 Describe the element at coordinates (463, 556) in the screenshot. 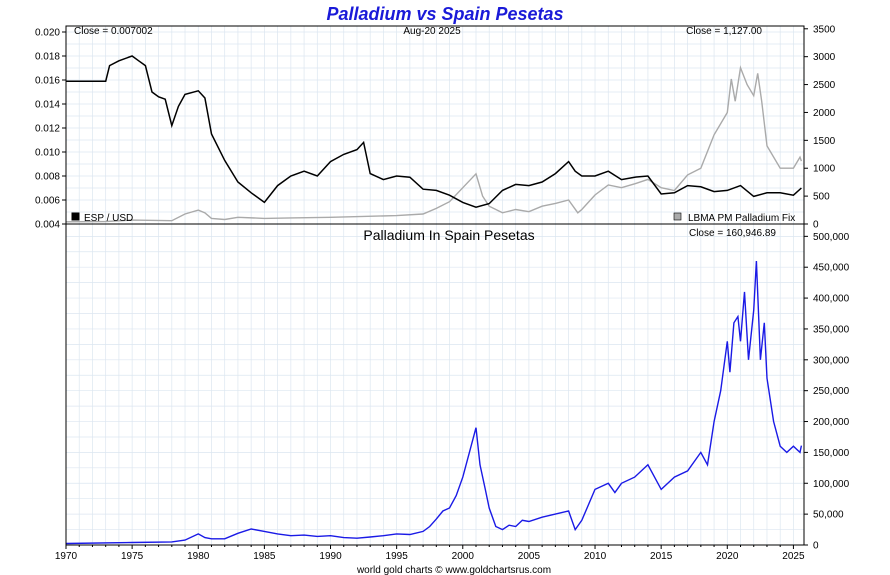

I see `x-tick-label: 2000` at that location.